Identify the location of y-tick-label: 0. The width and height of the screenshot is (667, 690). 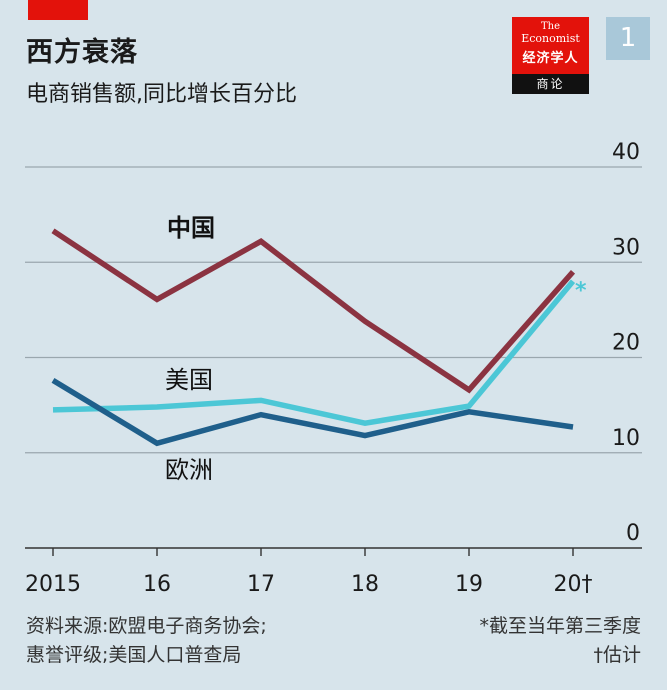
(633, 533).